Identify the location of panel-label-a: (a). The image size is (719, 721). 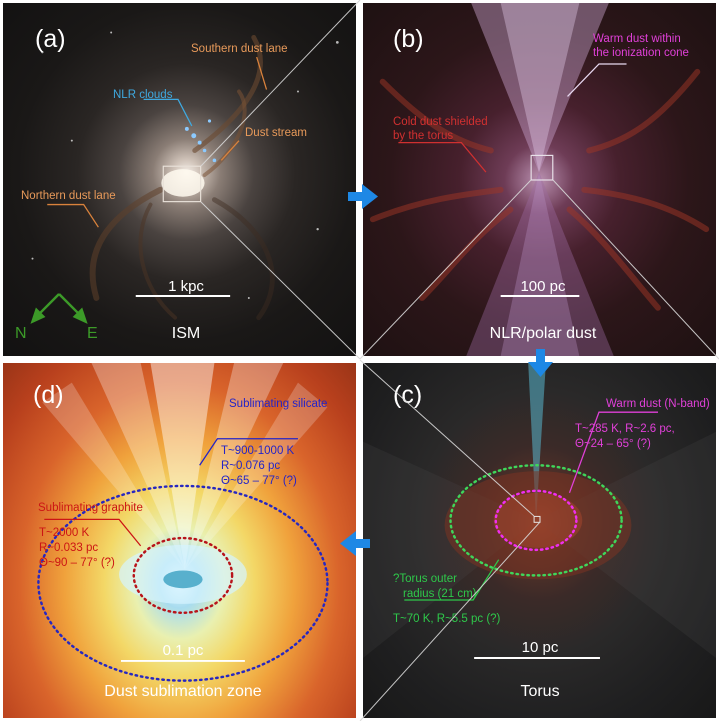
(50, 39).